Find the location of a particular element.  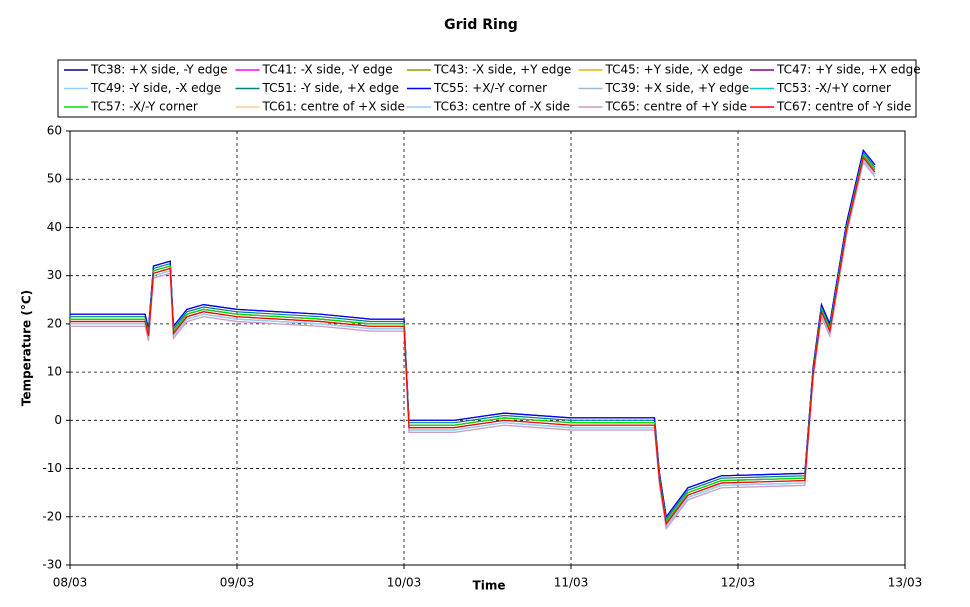

legend-label: TC41: -X side, -Y edge is located at coordinates (327, 70).